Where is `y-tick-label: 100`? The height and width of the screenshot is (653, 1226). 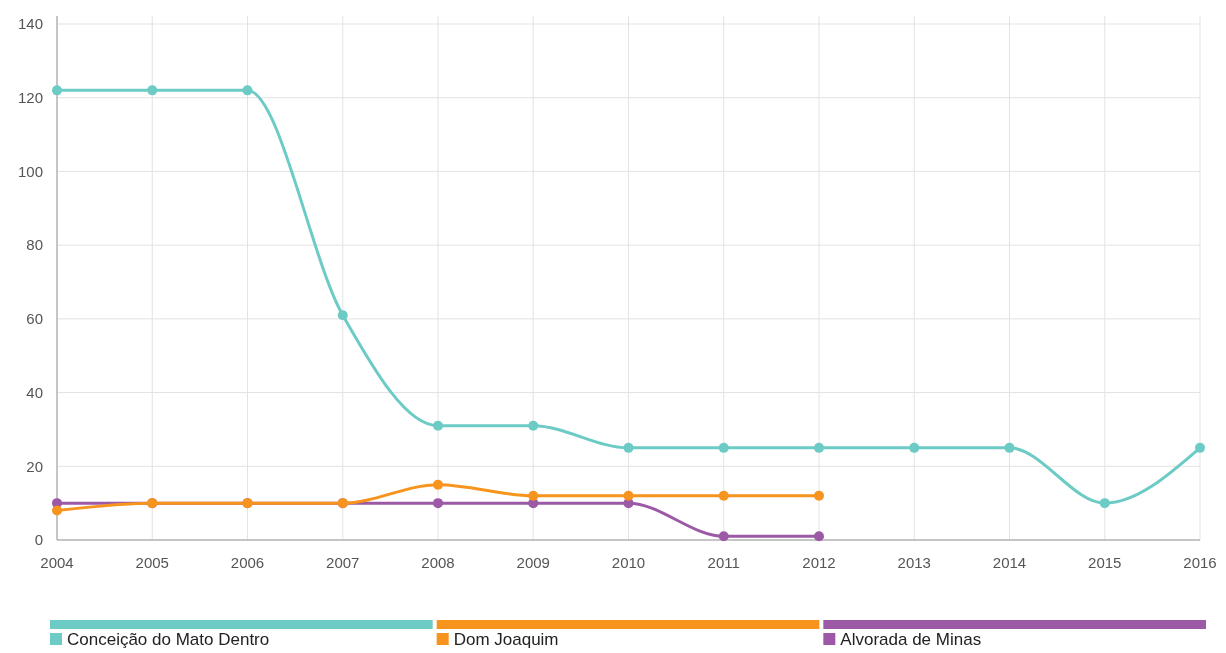 y-tick-label: 100 is located at coordinates (30, 171).